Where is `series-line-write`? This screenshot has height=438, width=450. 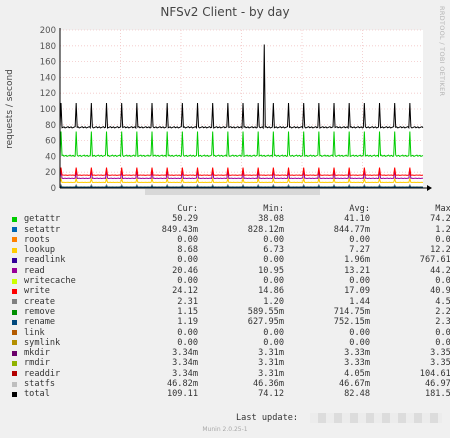
series-line-write is located at coordinates (241, 172).